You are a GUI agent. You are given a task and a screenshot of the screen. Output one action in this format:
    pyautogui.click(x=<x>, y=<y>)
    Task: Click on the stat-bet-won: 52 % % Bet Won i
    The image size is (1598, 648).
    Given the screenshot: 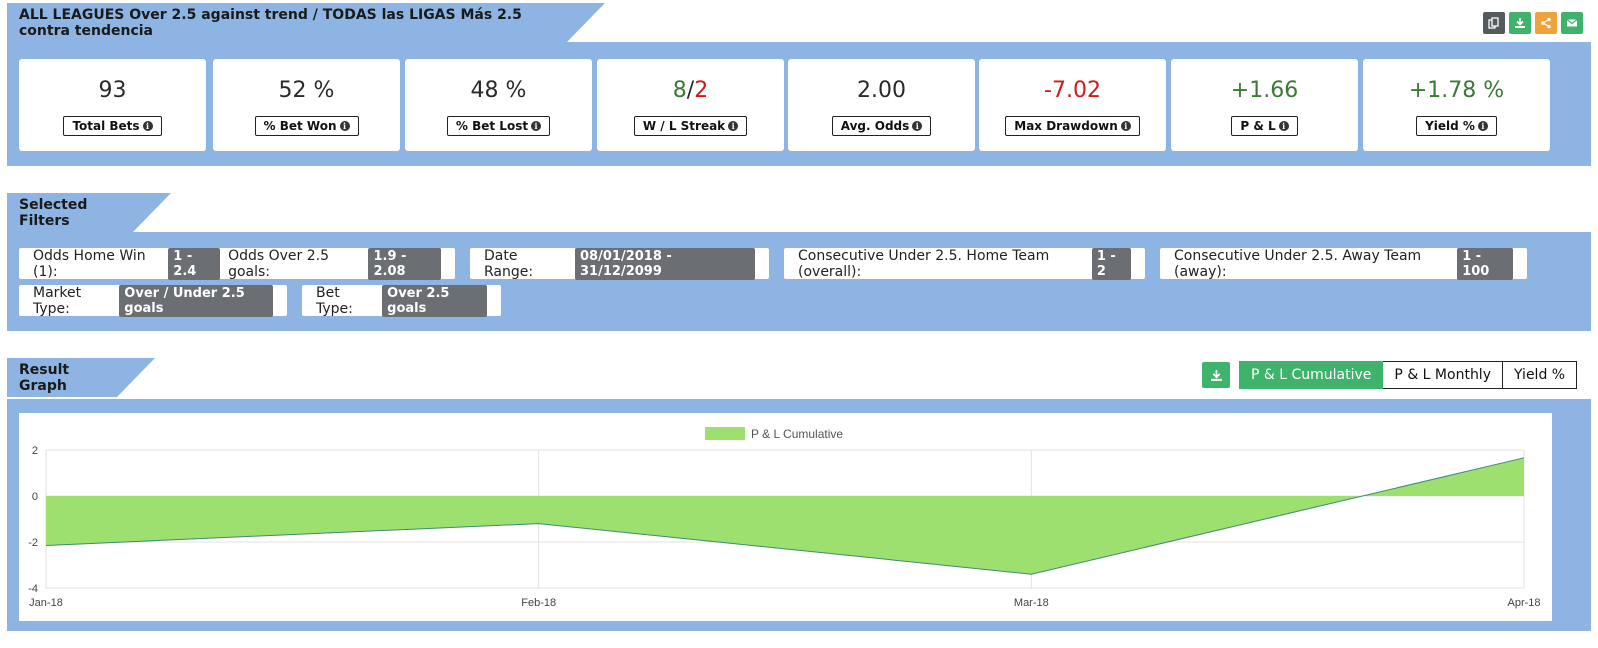 What is the action you would take?
    pyautogui.click(x=306, y=105)
    